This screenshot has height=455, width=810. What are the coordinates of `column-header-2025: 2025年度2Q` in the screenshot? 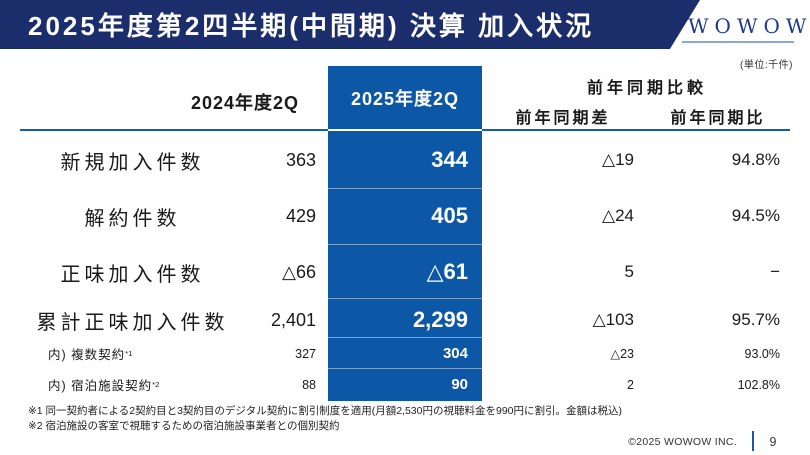 It's located at (405, 98).